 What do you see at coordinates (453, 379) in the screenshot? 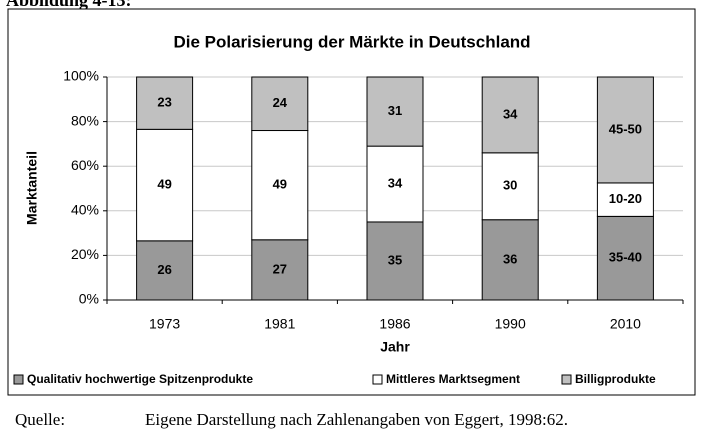
I see `legend-label: Mittleres Marktsegment` at bounding box center [453, 379].